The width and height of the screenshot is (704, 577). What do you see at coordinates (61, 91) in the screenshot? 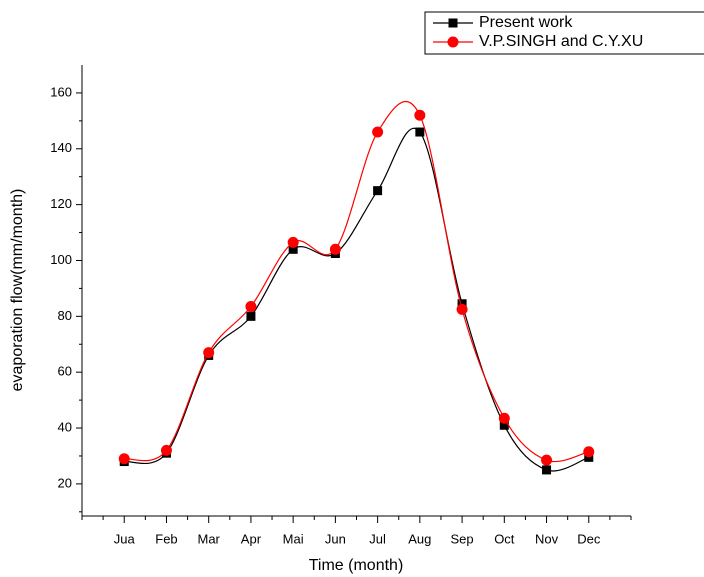
I see `y-tick-label: 160` at bounding box center [61, 91].